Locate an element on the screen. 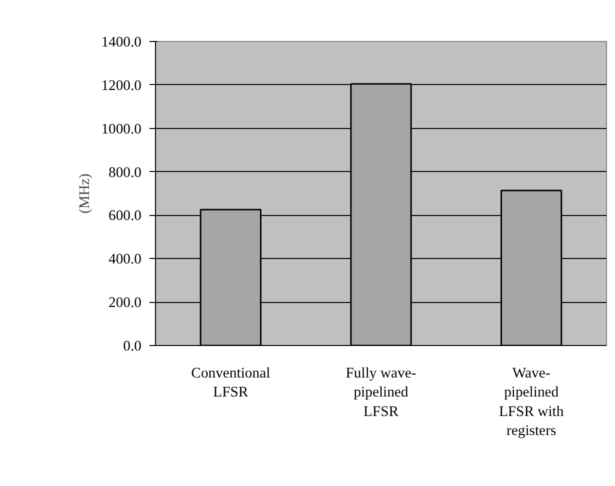  y-tick-label: 800.0 is located at coordinates (125, 172).